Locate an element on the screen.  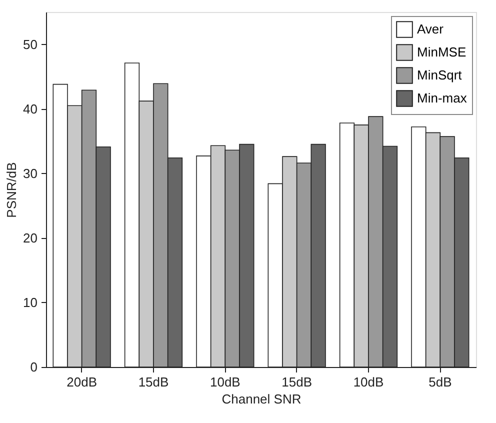
y-tick-label: 20 is located at coordinates (30, 238).